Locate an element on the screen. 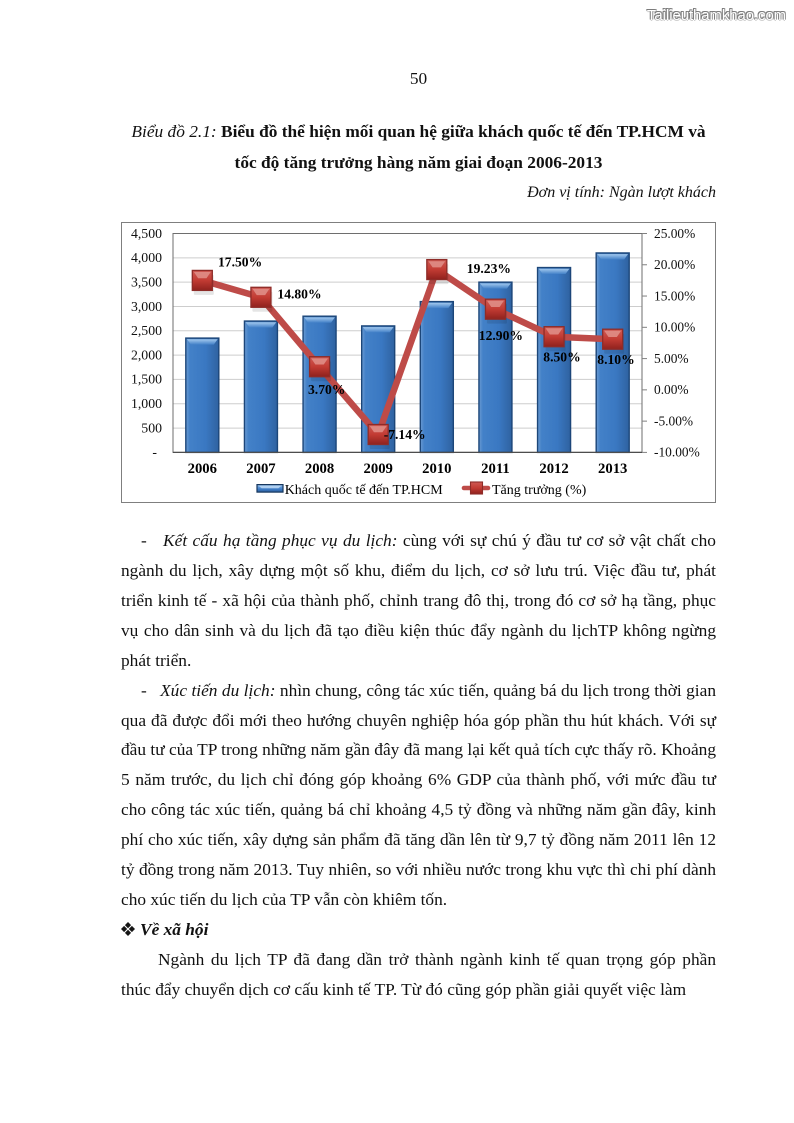 The image size is (794, 1123). svg-text: 2,500 is located at coordinates (146, 330).